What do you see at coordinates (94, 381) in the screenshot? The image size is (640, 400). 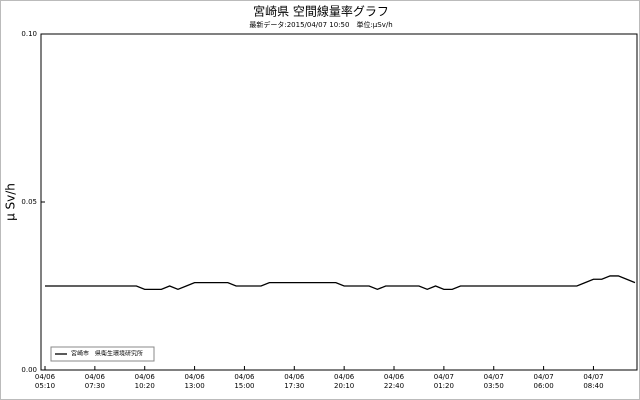 I see `x-tick-label: 04/06 07:30` at bounding box center [94, 381].